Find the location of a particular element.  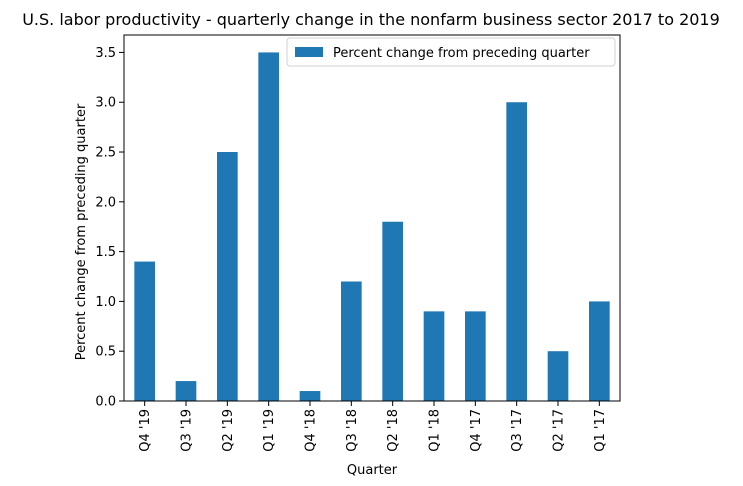

y-tick-label-7: 3.0 is located at coordinates (105, 103).